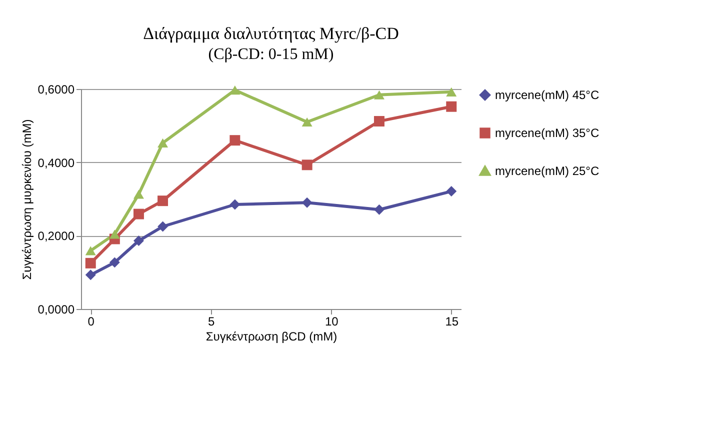 The width and height of the screenshot is (713, 425). I want to click on legend-label: myrcene(mM) 25°C, so click(547, 171).